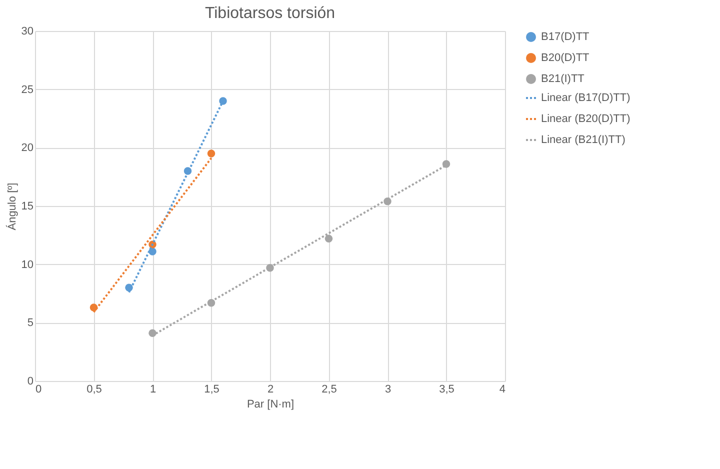 This screenshot has width=720, height=469. Describe the element at coordinates (270, 13) in the screenshot. I see `chart-title: Tibiotarsos torsión` at that location.